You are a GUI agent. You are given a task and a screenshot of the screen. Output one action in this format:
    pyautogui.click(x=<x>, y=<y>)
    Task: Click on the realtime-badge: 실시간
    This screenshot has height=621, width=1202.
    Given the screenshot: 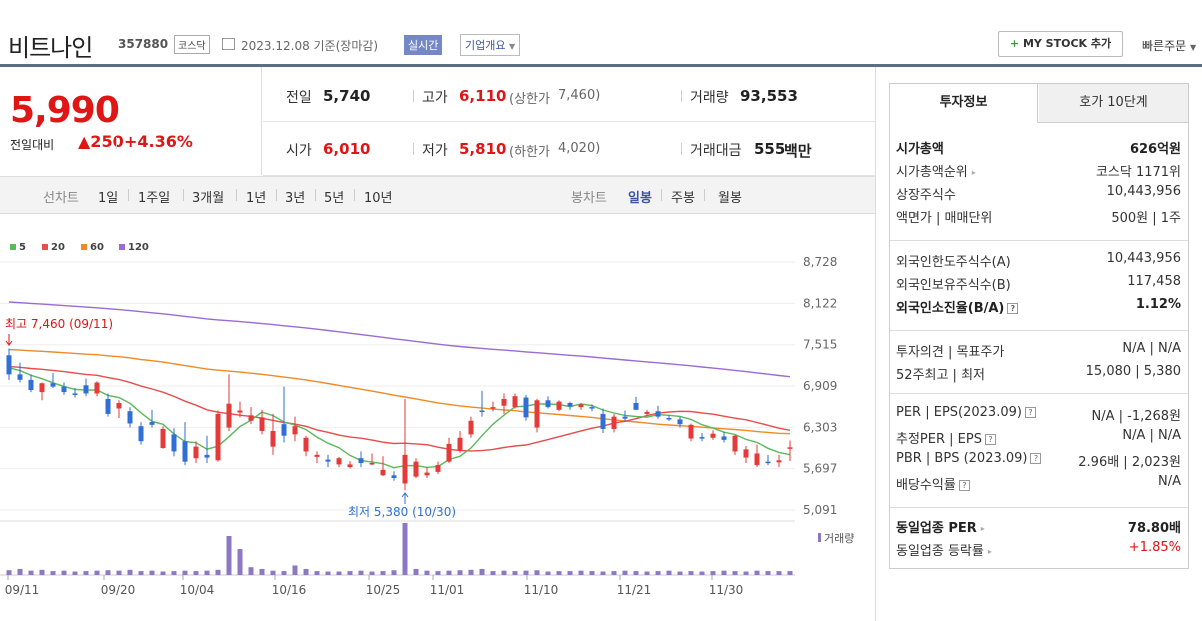 What is the action you would take?
    pyautogui.click(x=423, y=45)
    